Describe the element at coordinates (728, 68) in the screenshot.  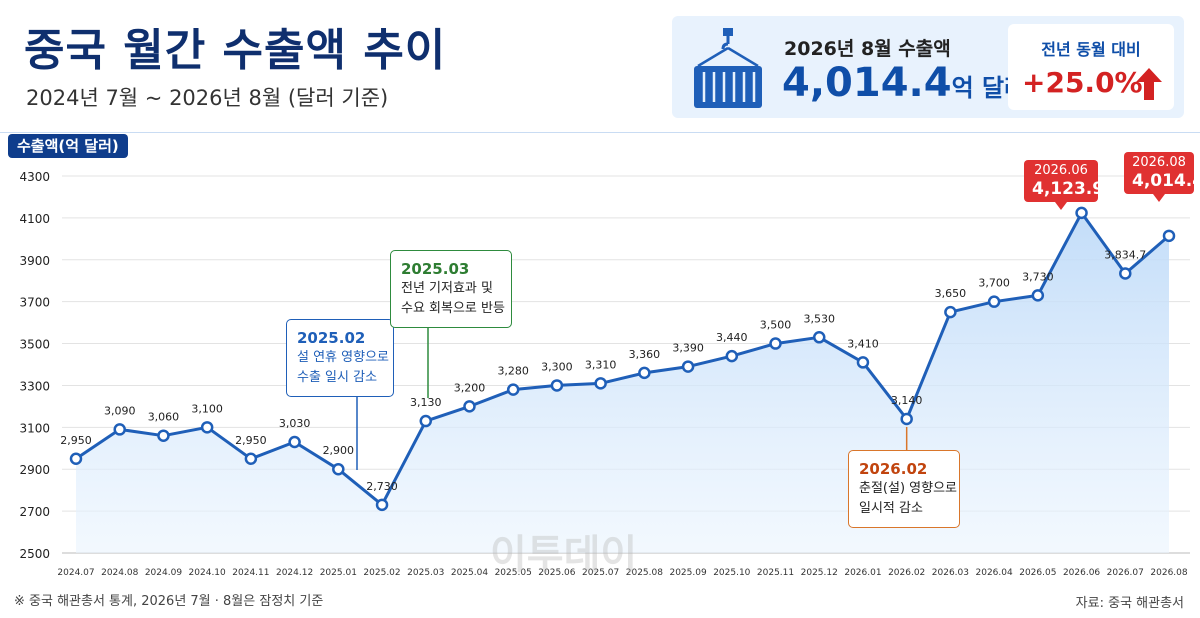
I see `container-crane-icon` at that location.